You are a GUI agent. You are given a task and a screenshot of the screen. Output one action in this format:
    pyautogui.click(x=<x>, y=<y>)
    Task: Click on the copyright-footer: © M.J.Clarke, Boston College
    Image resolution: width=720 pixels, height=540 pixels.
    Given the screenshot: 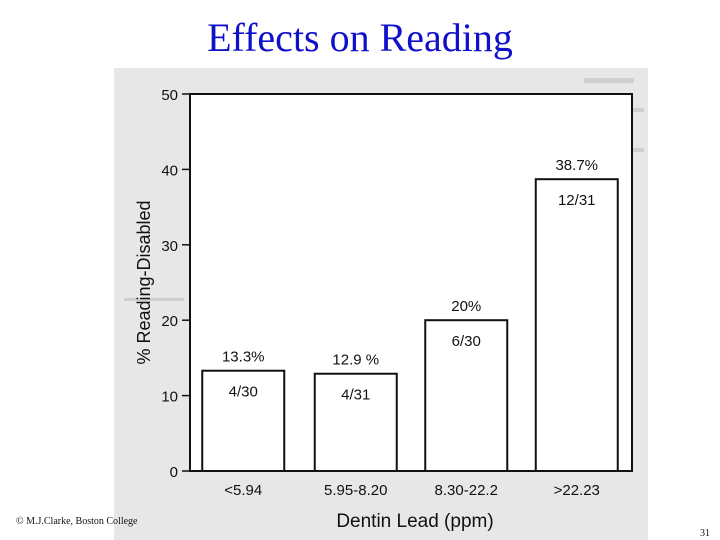 What is the action you would take?
    pyautogui.click(x=77, y=521)
    